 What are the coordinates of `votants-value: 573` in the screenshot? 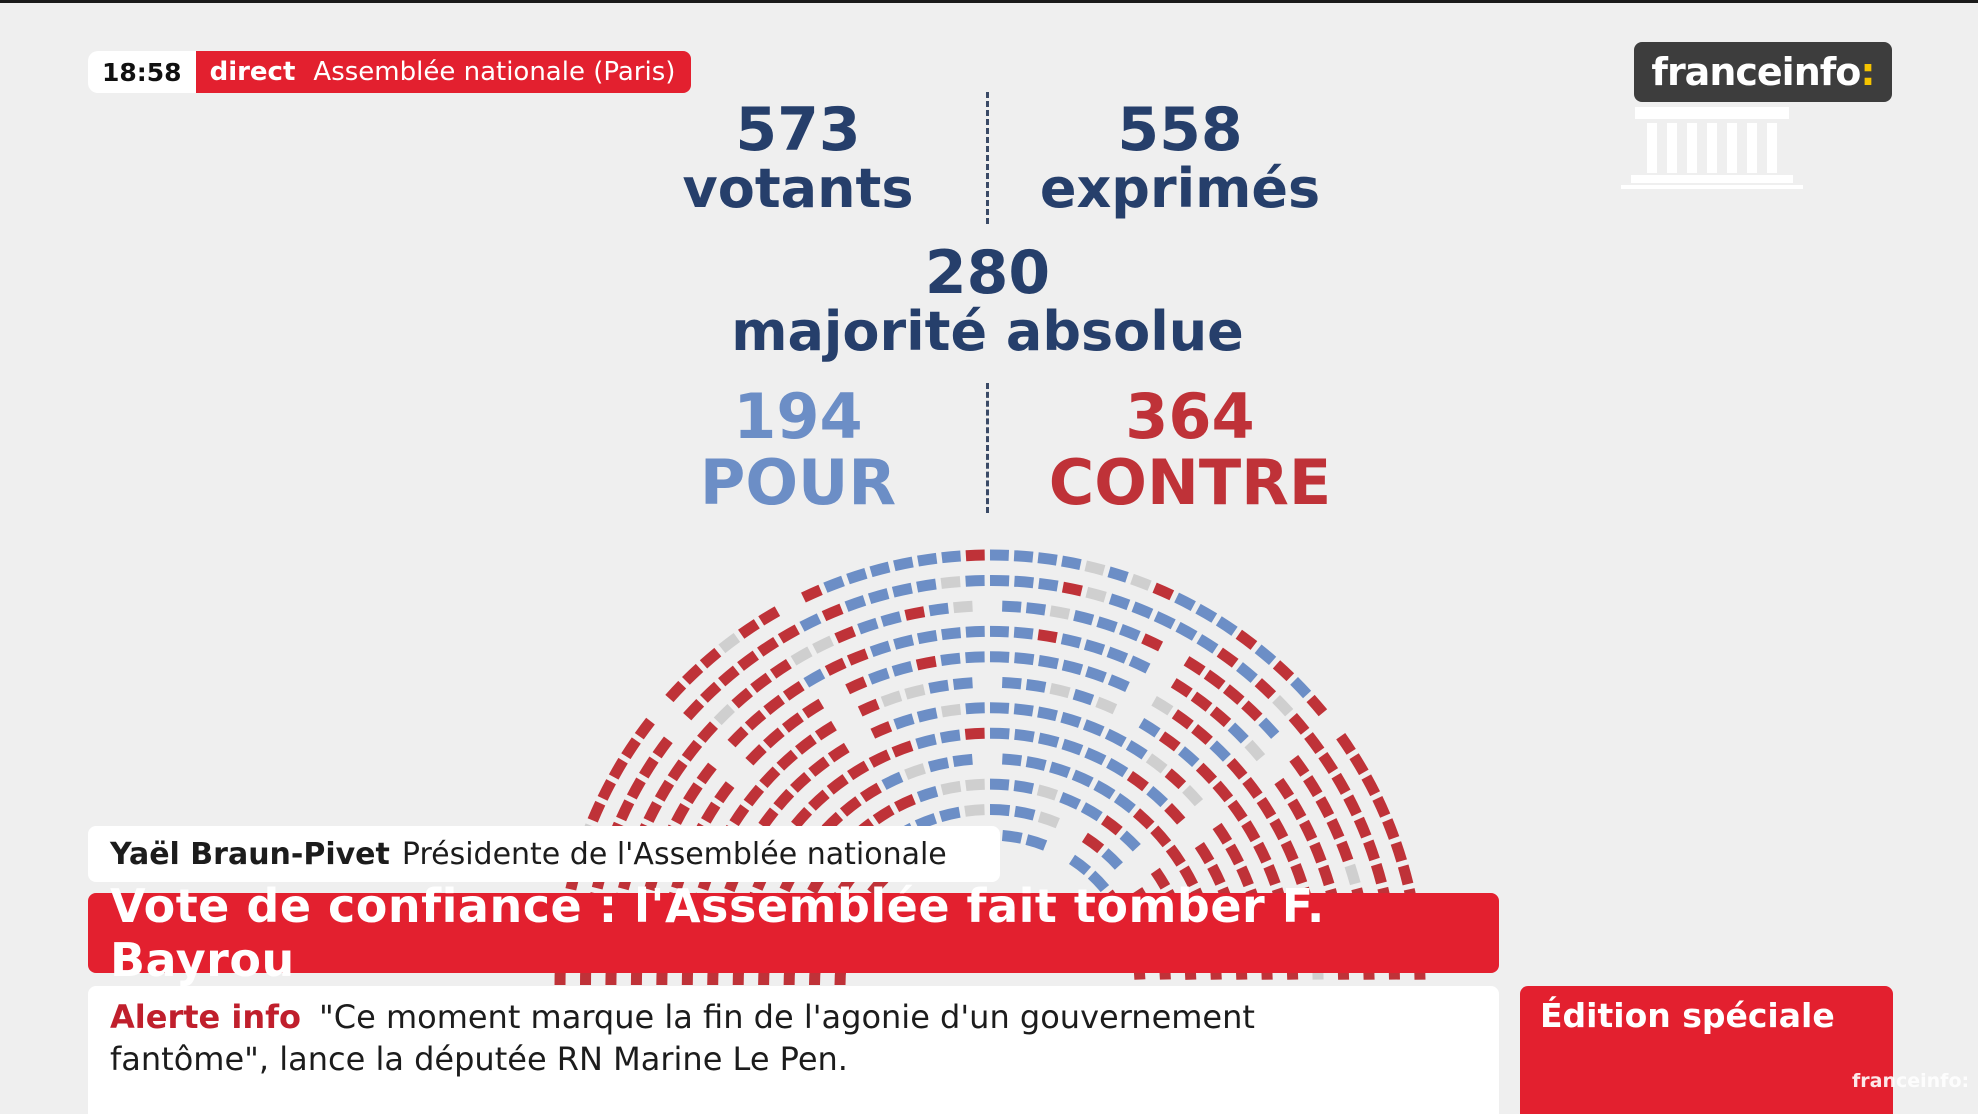 It's located at (798, 130).